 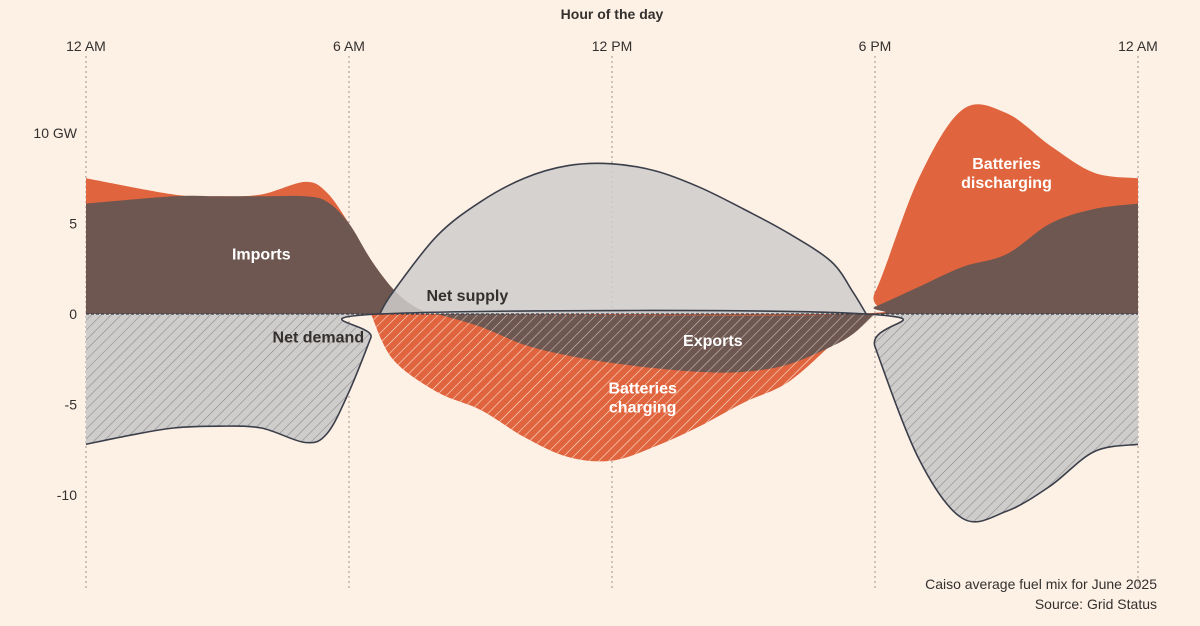 I want to click on x-tick-label: 6 PM, so click(x=875, y=46).